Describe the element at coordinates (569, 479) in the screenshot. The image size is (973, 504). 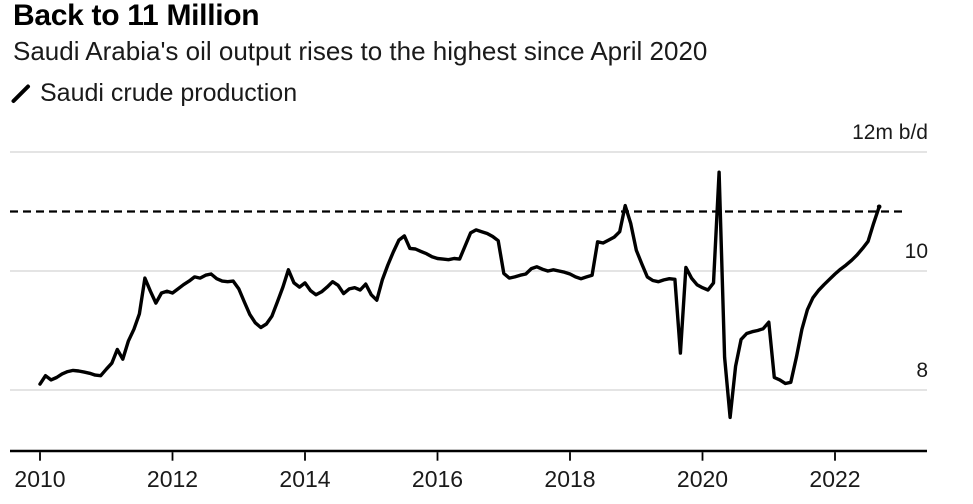
I see `x-axis-label: 2018` at that location.